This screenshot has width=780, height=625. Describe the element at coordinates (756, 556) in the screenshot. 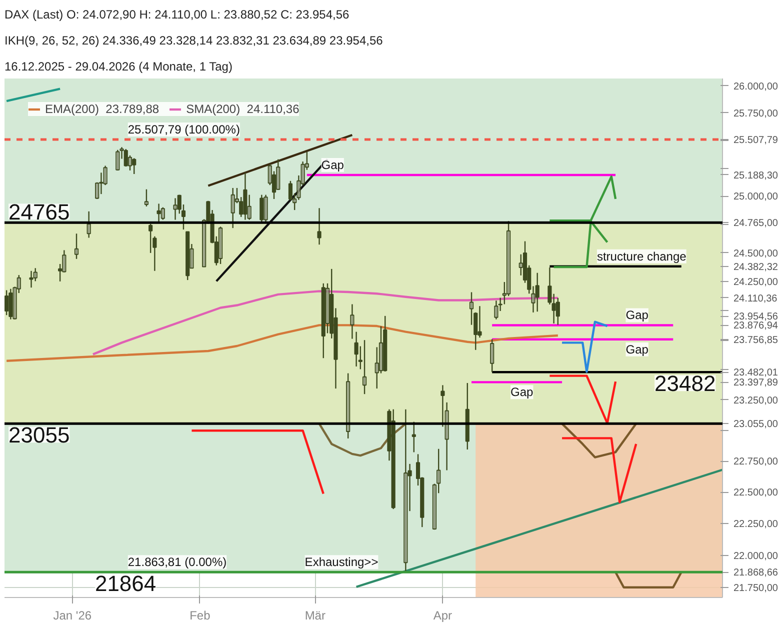

I see `y-tick-label: 22.000,00` at that location.